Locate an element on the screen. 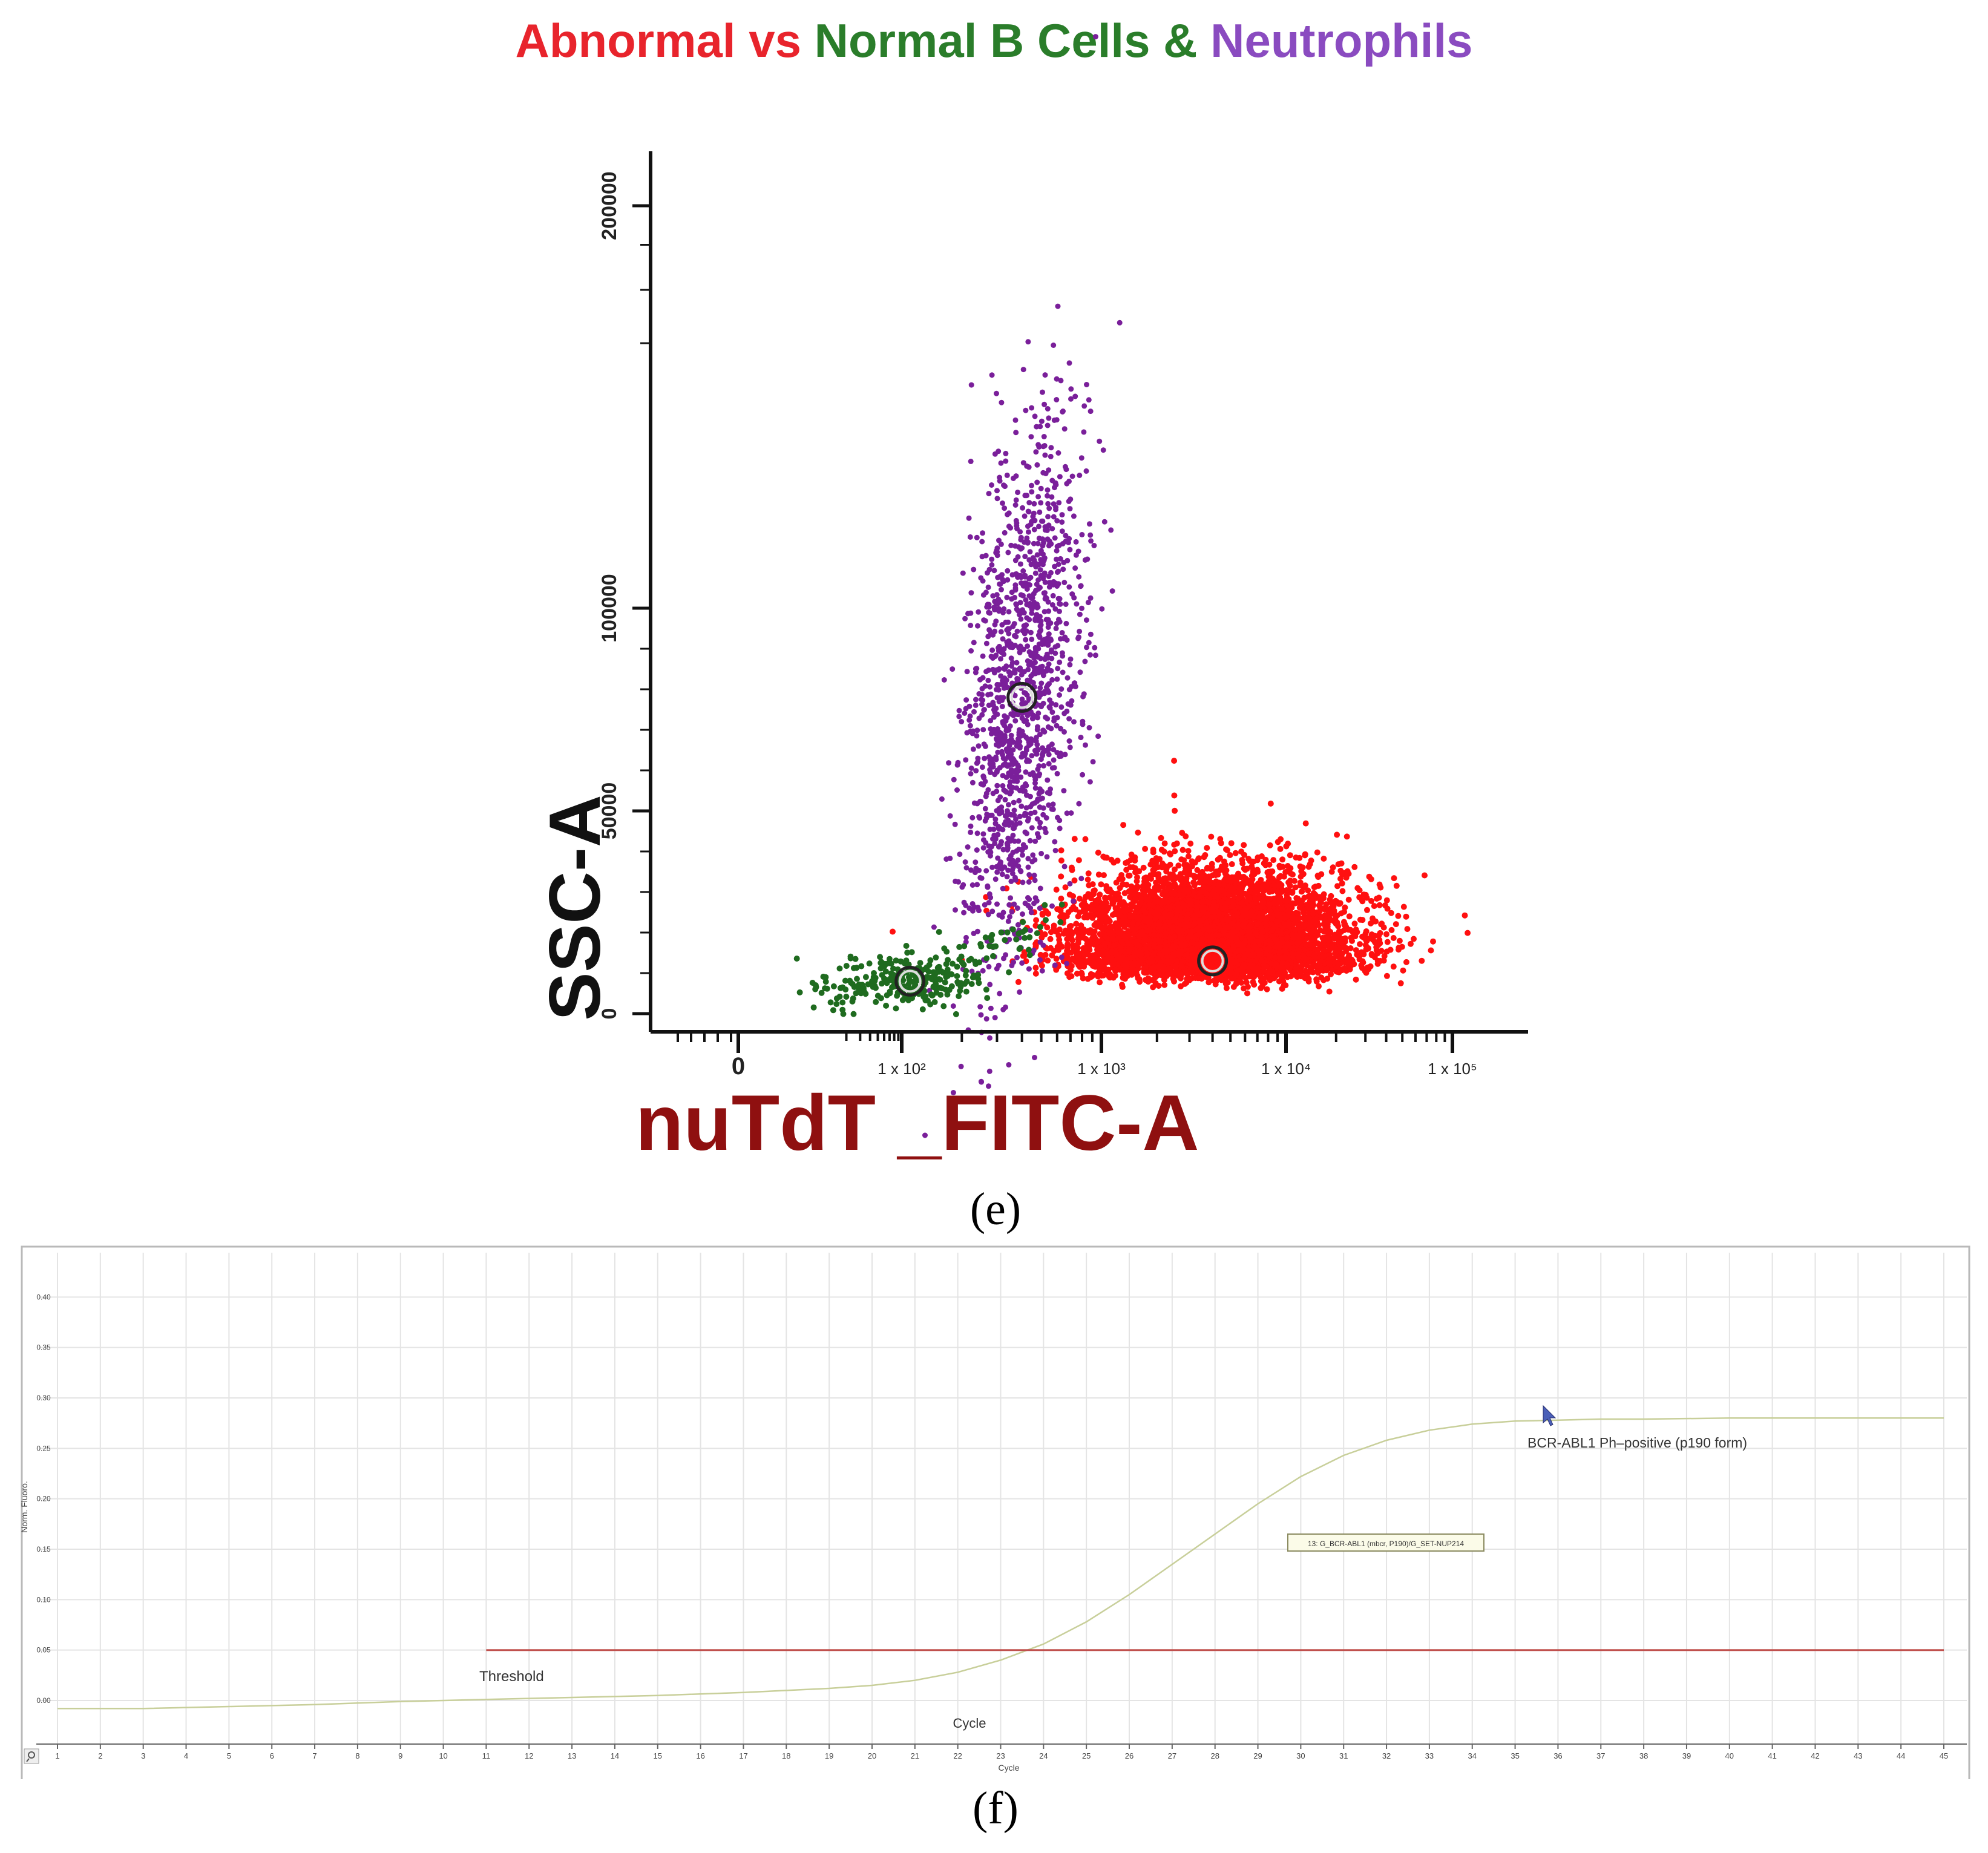  population-abnormal is located at coordinates (1181, 877).